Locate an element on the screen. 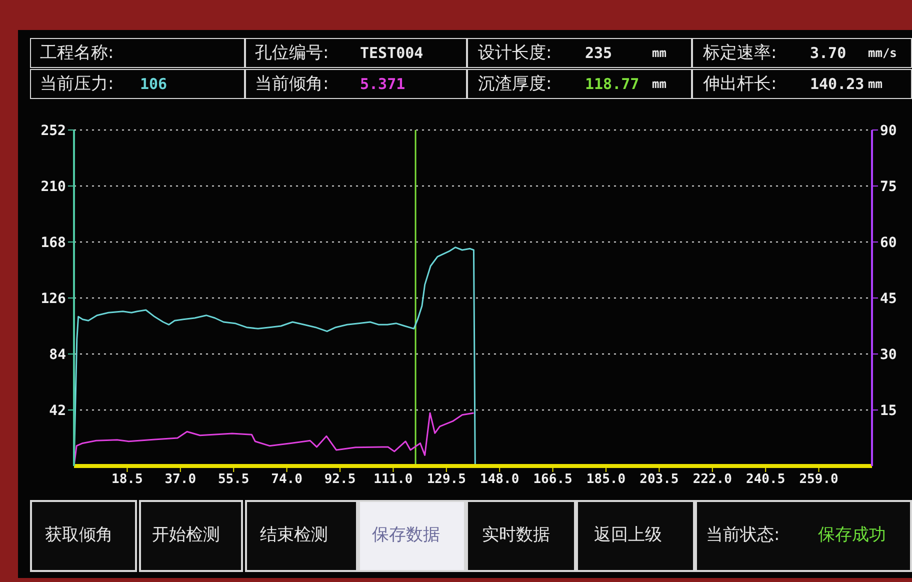 The image size is (912, 582). x-tick-label: 74.0 is located at coordinates (287, 480).